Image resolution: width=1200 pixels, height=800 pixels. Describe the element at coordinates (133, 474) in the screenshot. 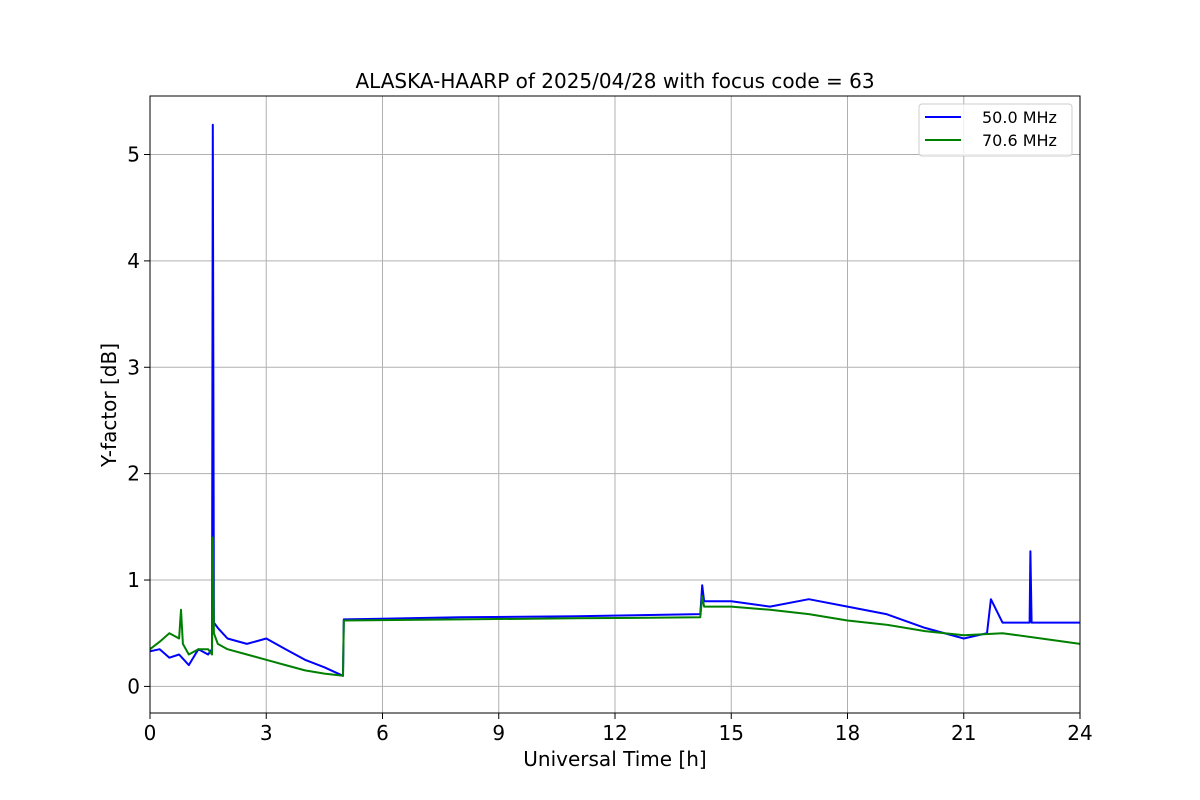

I see `y-tick-label: 2` at that location.